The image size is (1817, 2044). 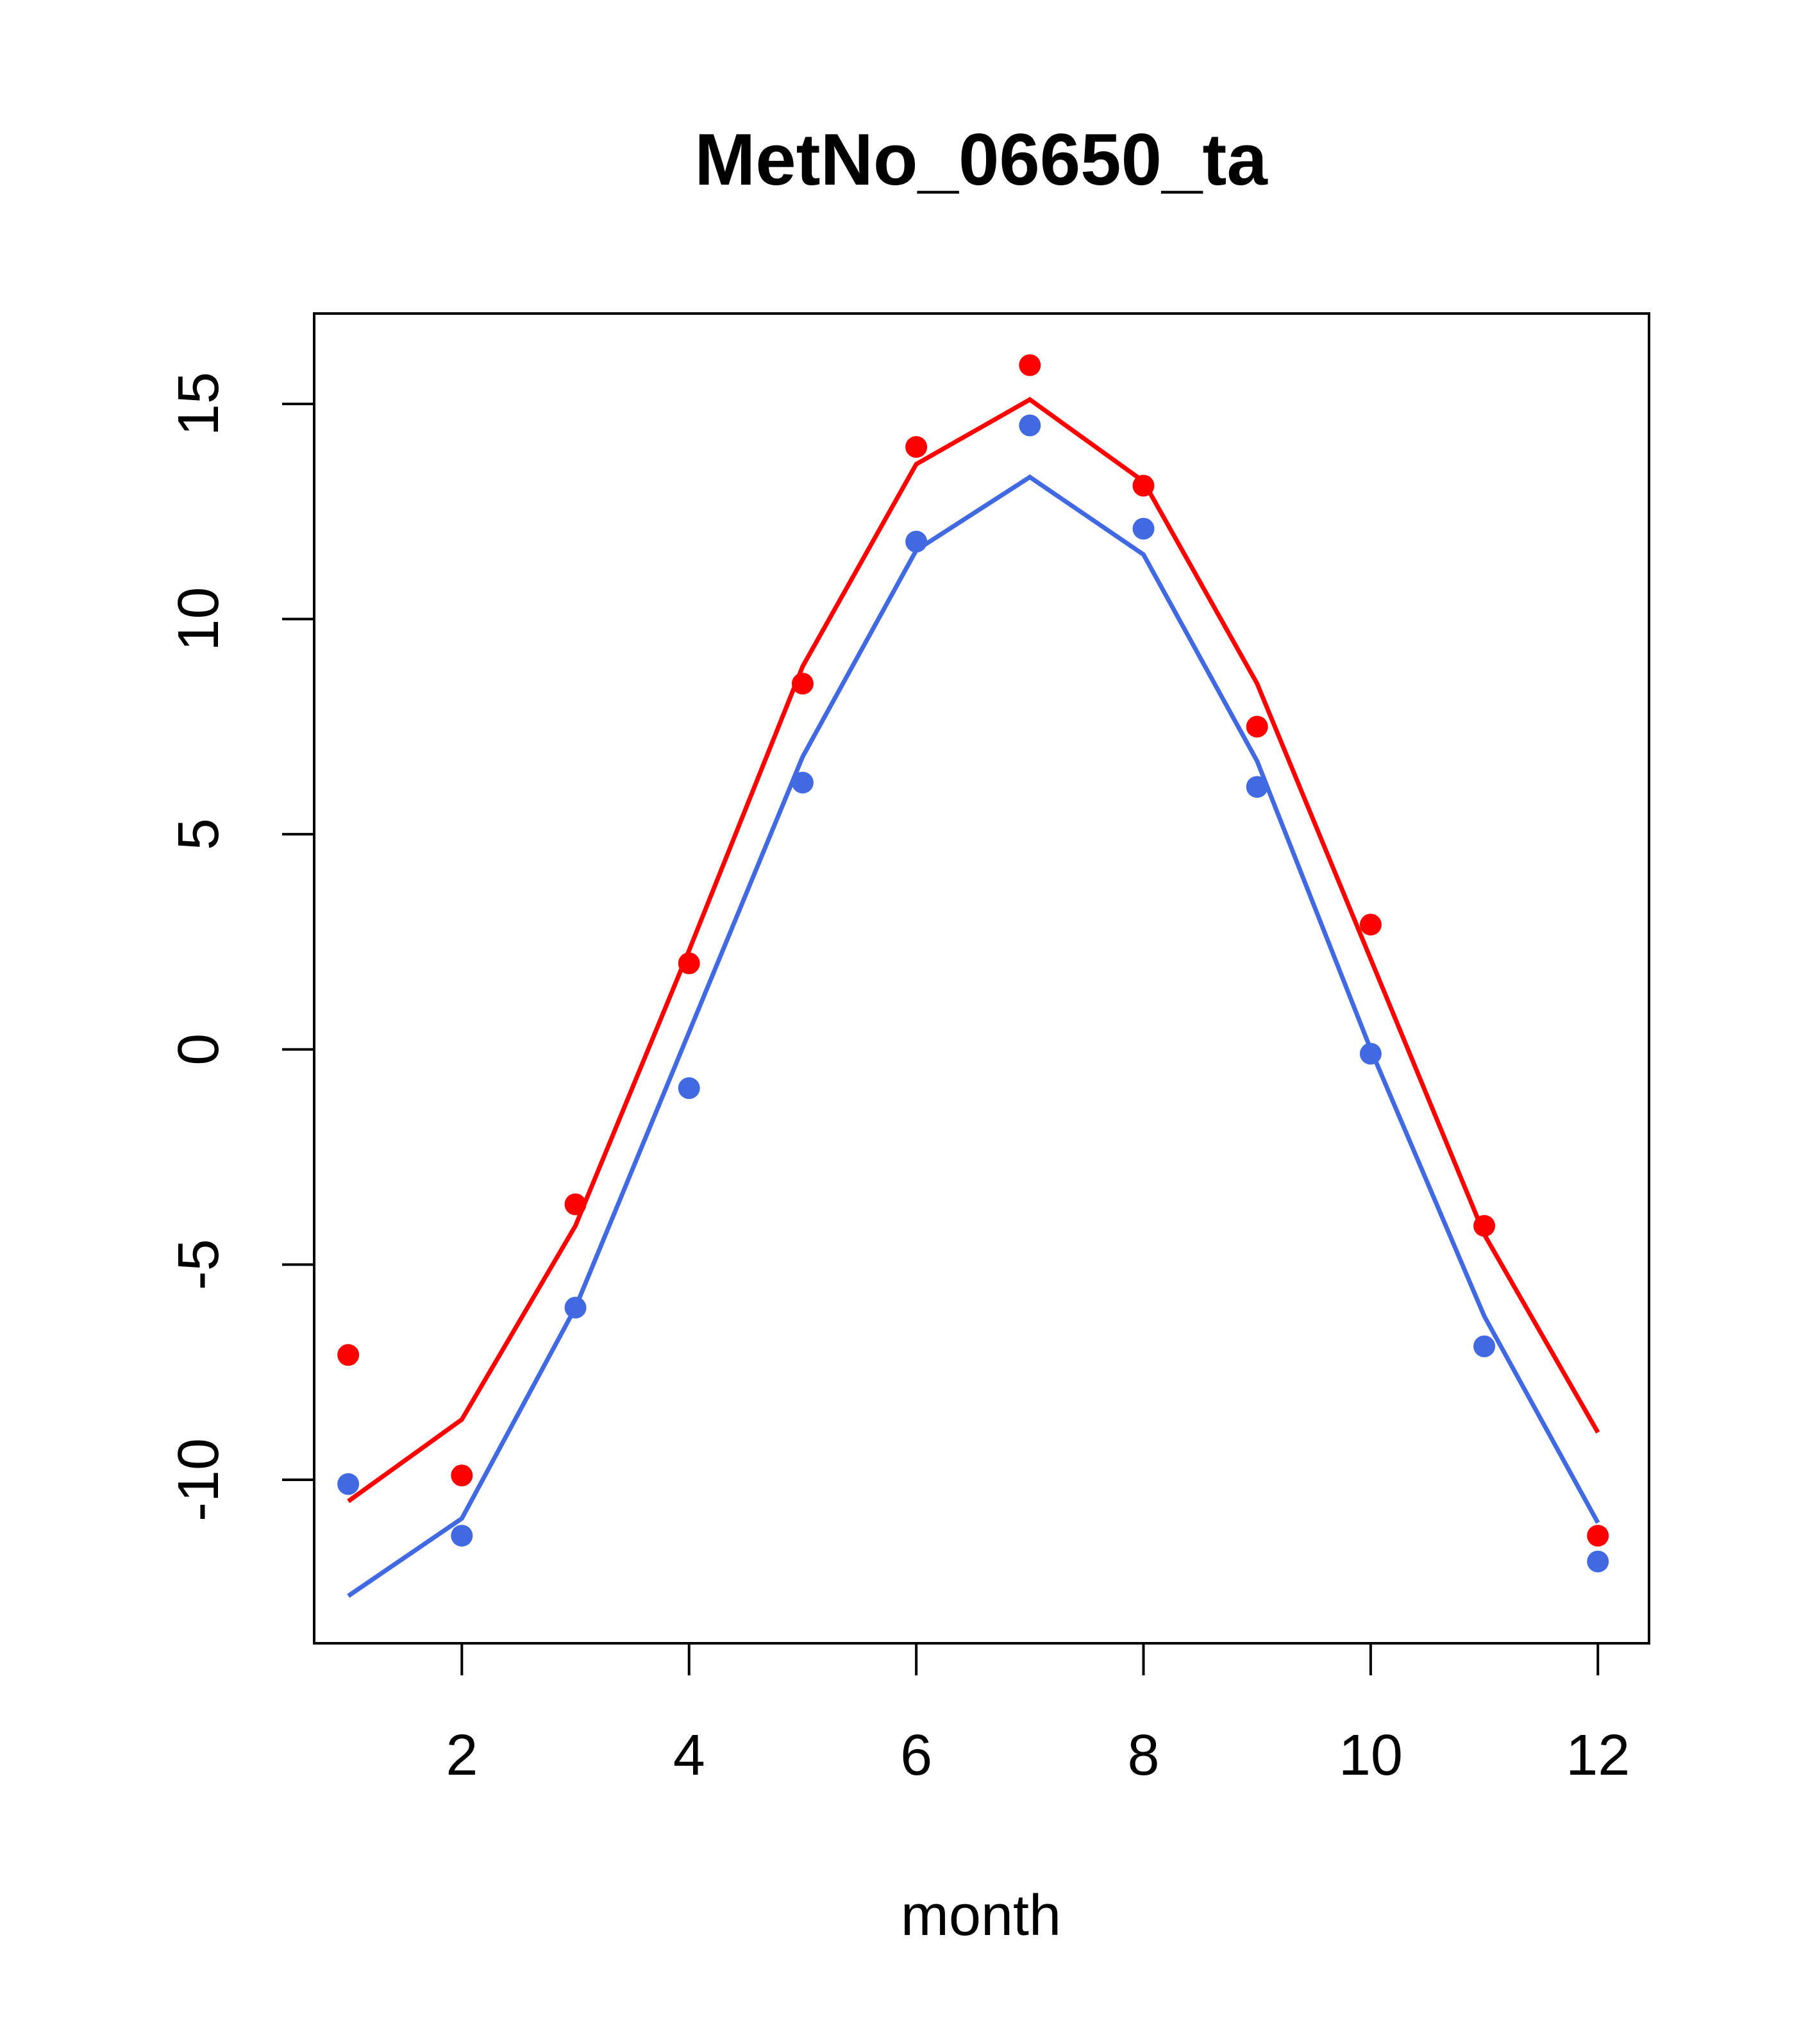 What do you see at coordinates (199, 619) in the screenshot?
I see `y-tick-label: 10` at bounding box center [199, 619].